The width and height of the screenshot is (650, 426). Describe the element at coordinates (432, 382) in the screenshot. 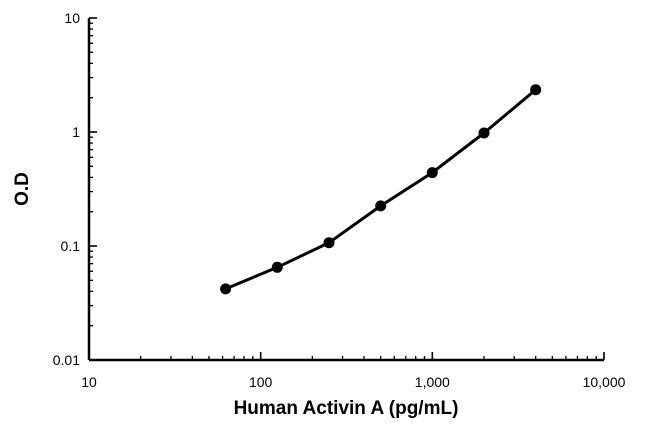

I see `x-tick-label: 1,000` at that location.